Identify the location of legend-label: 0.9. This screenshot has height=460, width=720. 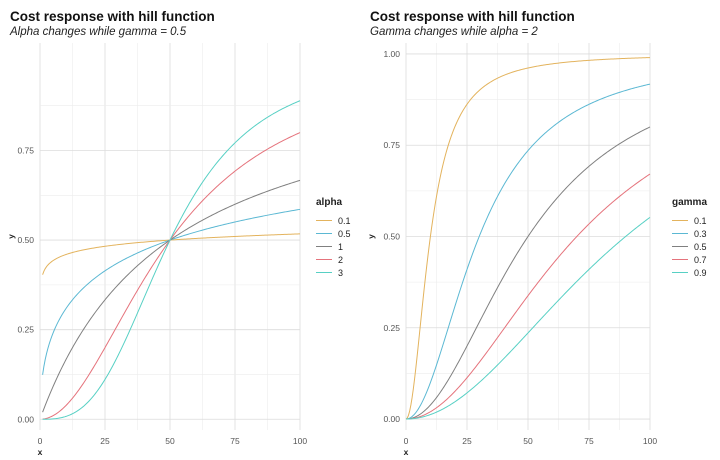
(700, 272).